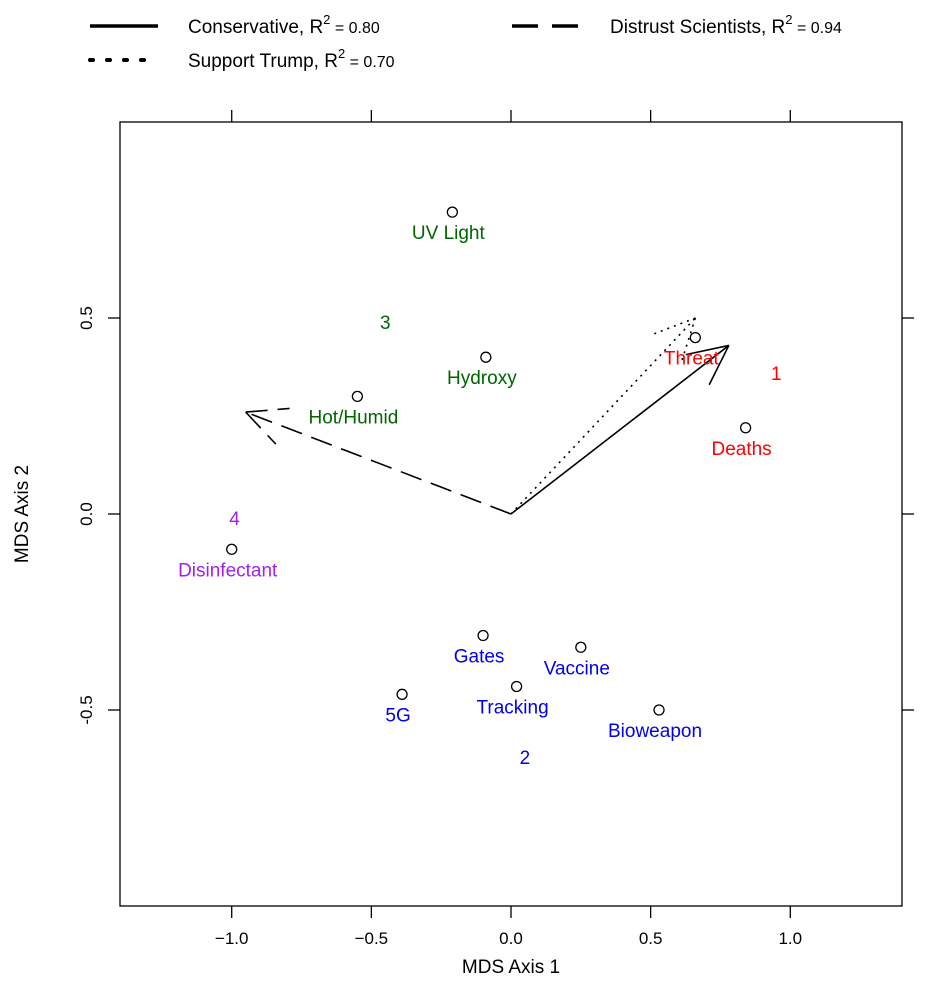 Image resolution: width=932 pixels, height=987 pixels. What do you see at coordinates (482, 378) in the screenshot?
I see `point-label: Hydroxy` at bounding box center [482, 378].